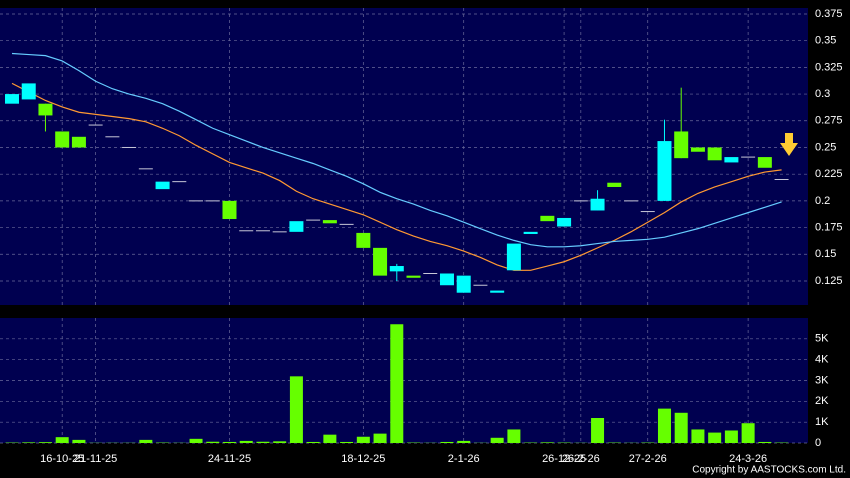  I want to click on y-tick-label: 0.125, so click(829, 281).